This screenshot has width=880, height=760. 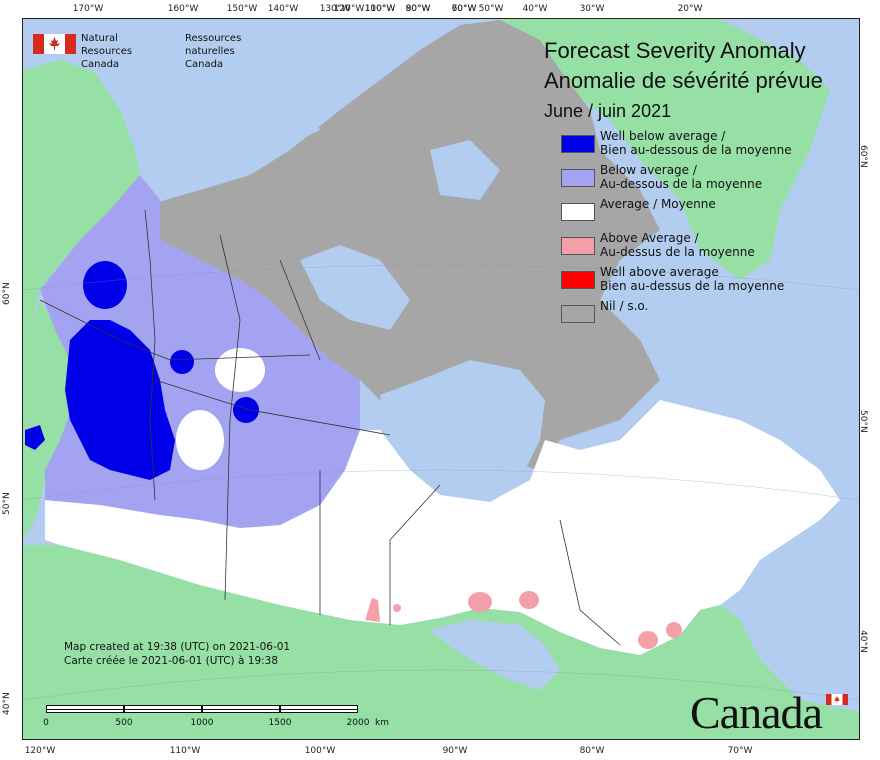 I want to click on scale-label: 2000, so click(x=358, y=723).